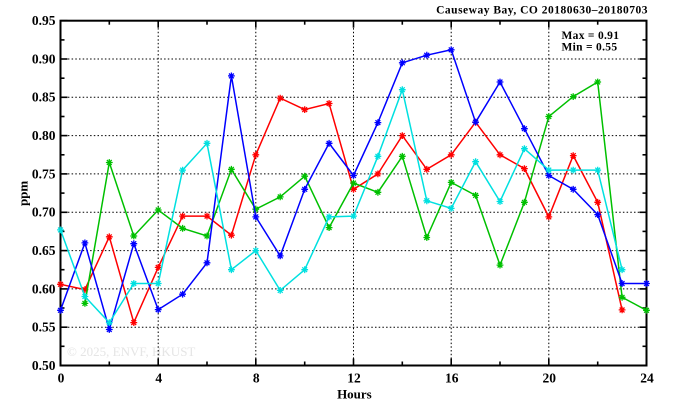  Describe the element at coordinates (23, 193) in the screenshot. I see `svg-text: ppm` at that location.